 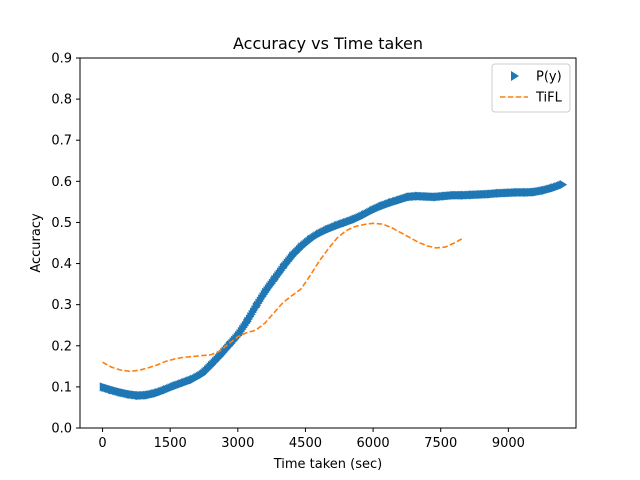 I want to click on legend-label: P(y), so click(x=549, y=77).